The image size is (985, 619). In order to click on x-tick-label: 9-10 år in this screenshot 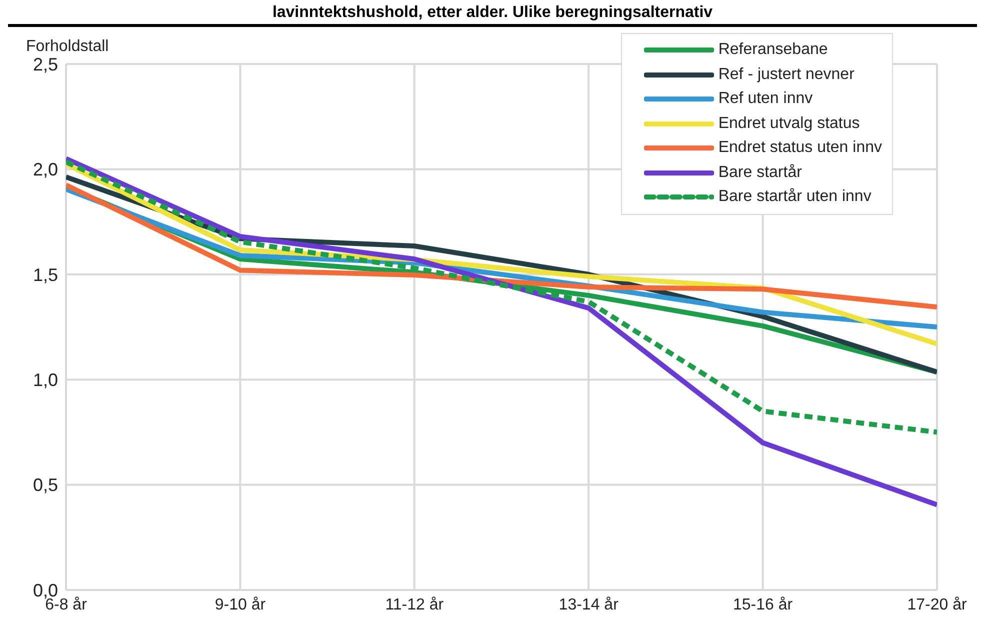, I will do `click(240, 605)`.